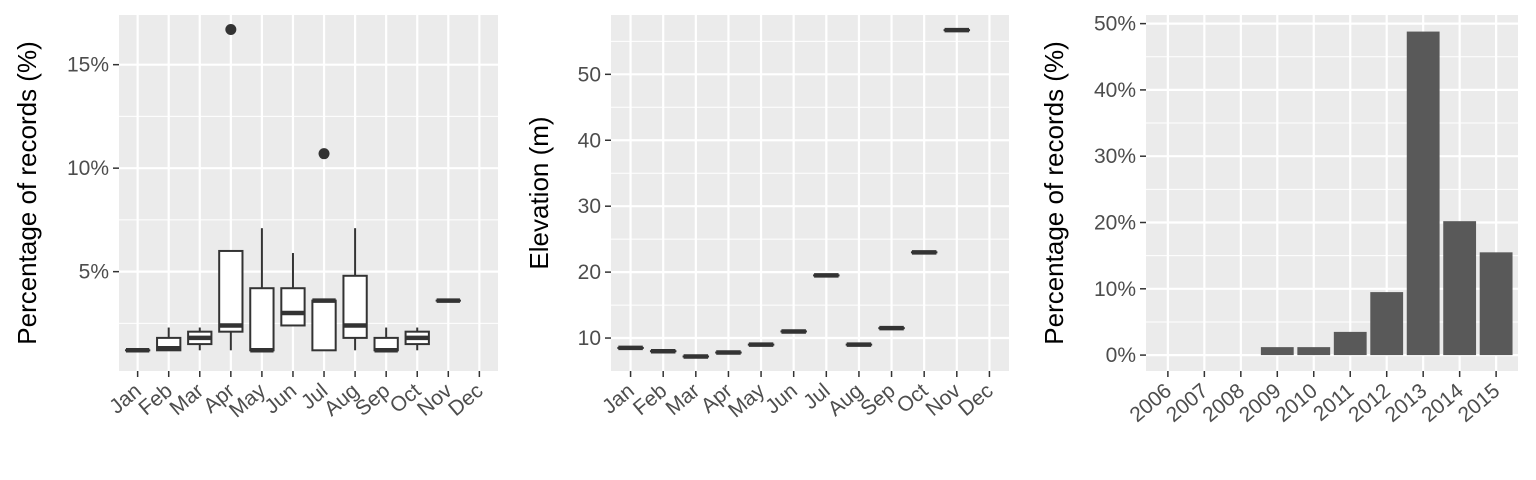 This screenshot has width=1536, height=480. What do you see at coordinates (1423, 193) in the screenshot?
I see `bar-2013` at bounding box center [1423, 193].